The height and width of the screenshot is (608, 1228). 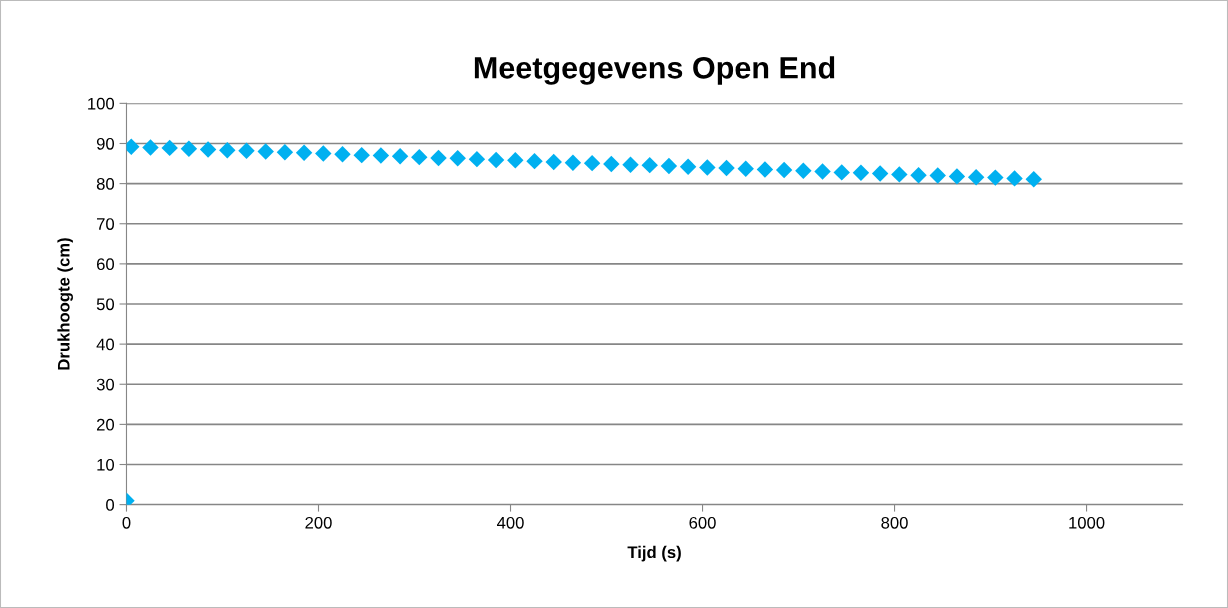 I want to click on y-tick-label: 100, so click(x=101, y=103).